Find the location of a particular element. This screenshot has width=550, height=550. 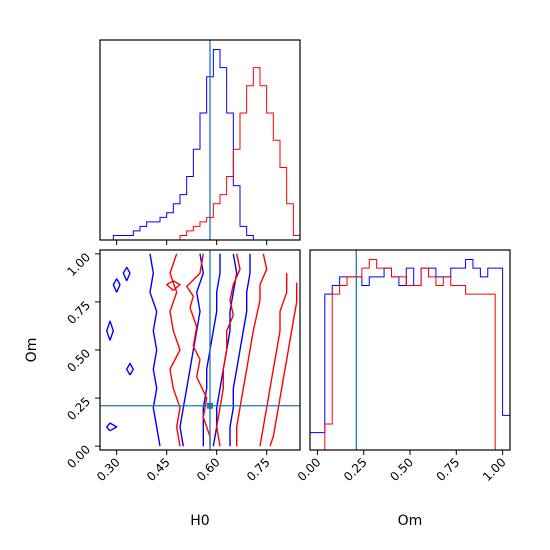

h0-tick-label-0: 0.30 is located at coordinates (108, 469).